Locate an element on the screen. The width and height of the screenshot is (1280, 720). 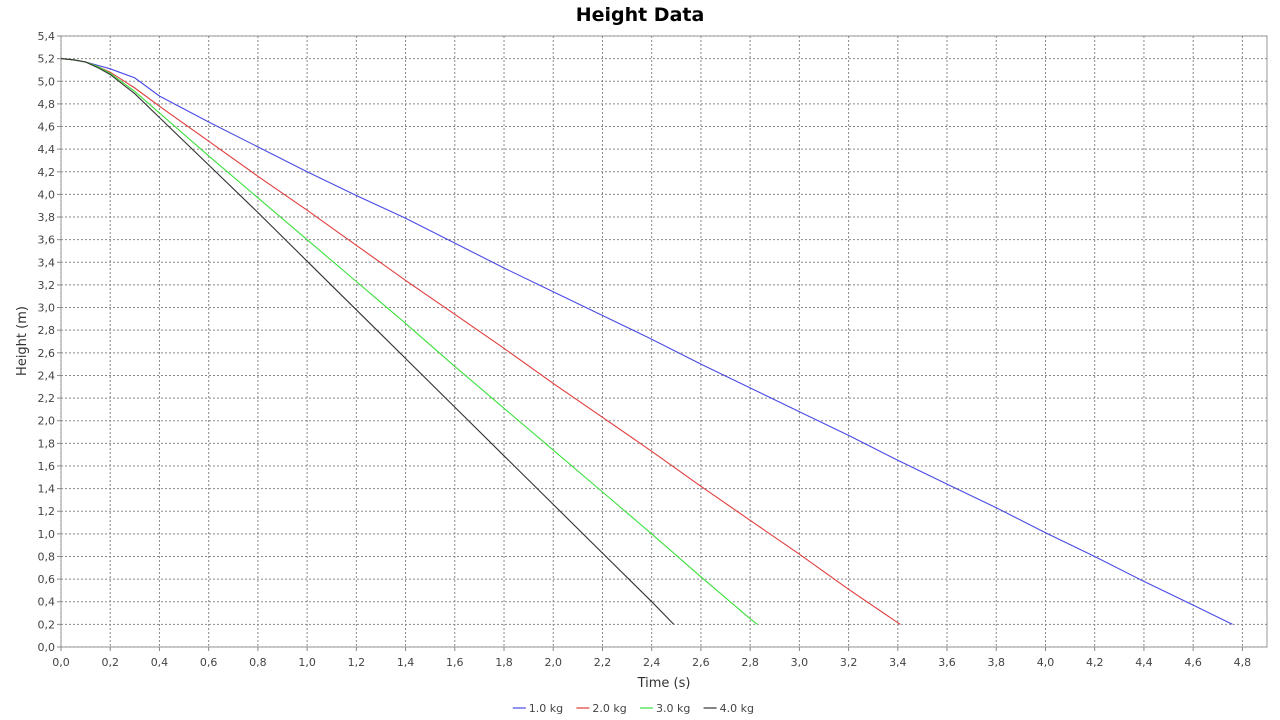
x-tick-label: 1,4 is located at coordinates (406, 662).